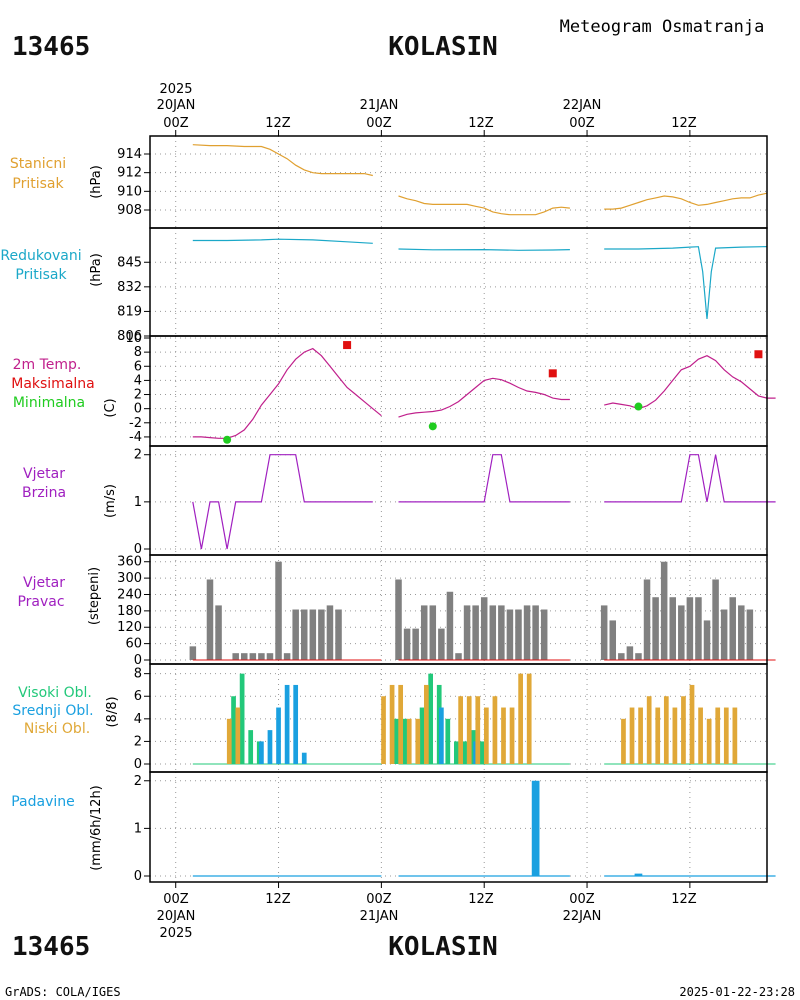 Image resolution: width=800 pixels, height=1000 pixels. Describe the element at coordinates (129, 336) in the screenshot. I see `reduced-ytick-label: 806` at that location.